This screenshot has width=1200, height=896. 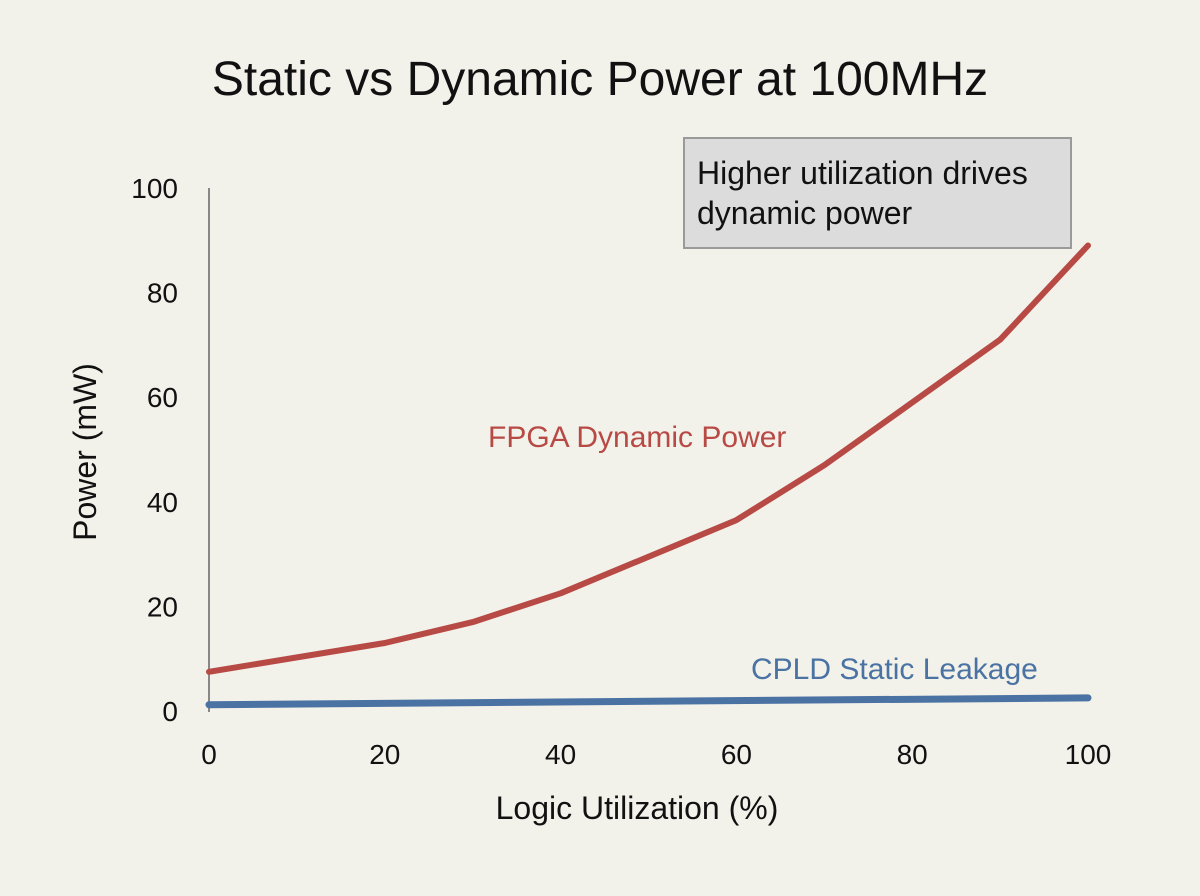 I want to click on y-axis-label: Power (mW), so click(x=85, y=452).